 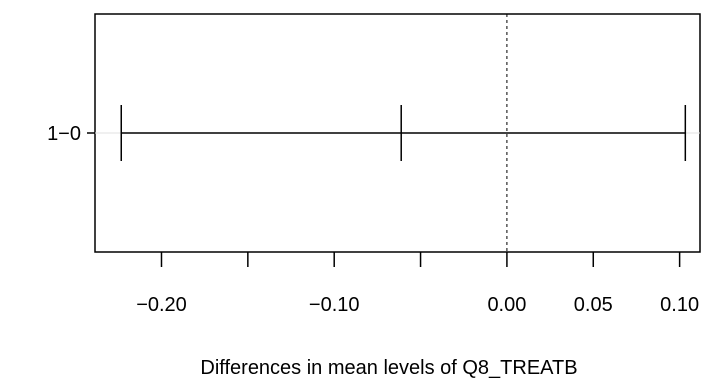 What do you see at coordinates (334, 305) in the screenshot?
I see `x-tick-label: −0.10` at bounding box center [334, 305].